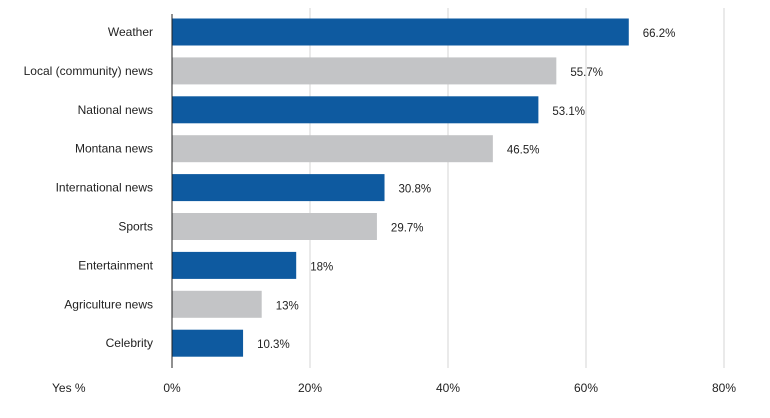 This screenshot has width=770, height=418. Describe the element at coordinates (586, 73) in the screenshot. I see `value-label-1: 55.7%` at that location.